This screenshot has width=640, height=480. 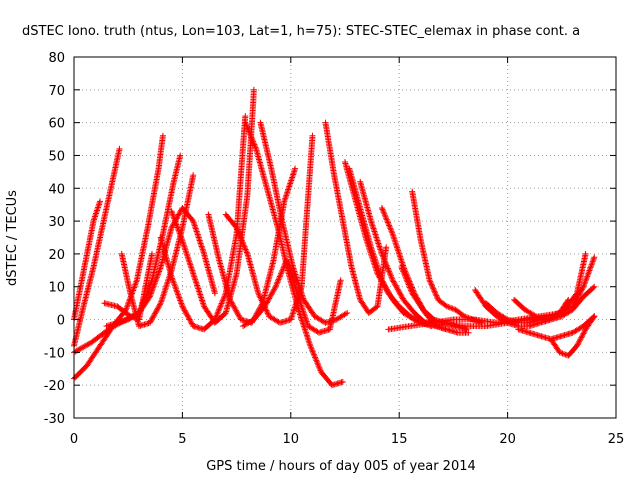 I want to click on x-tick-label: 15, so click(x=399, y=439).